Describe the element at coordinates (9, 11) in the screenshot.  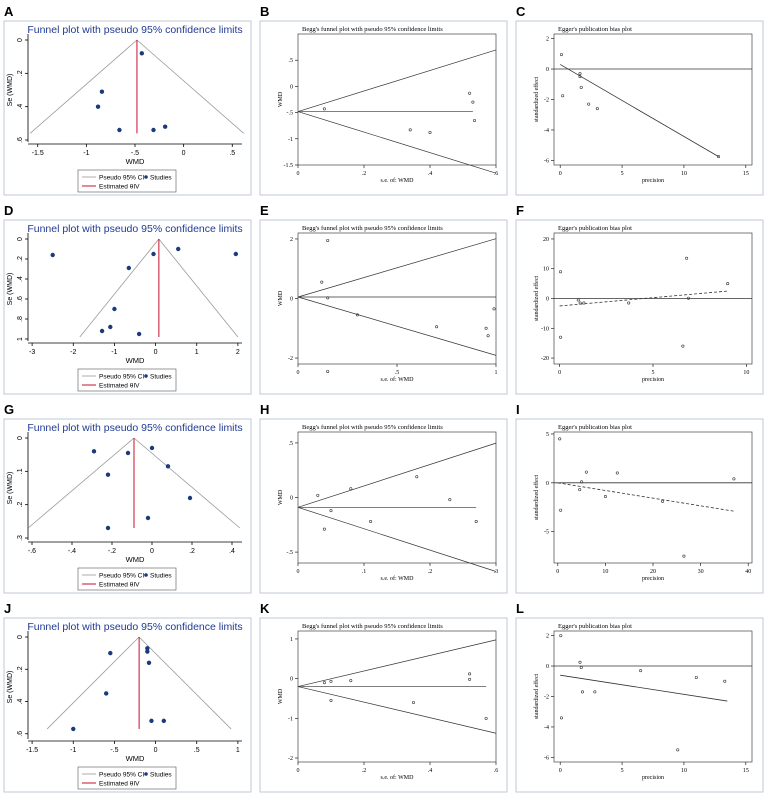
I see `panel-label: A` at that location.